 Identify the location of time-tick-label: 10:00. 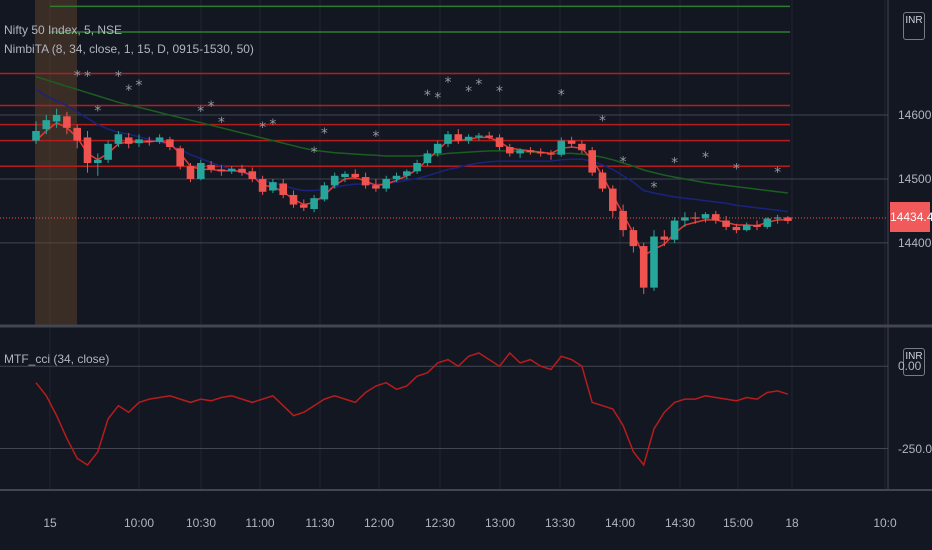
(139, 523).